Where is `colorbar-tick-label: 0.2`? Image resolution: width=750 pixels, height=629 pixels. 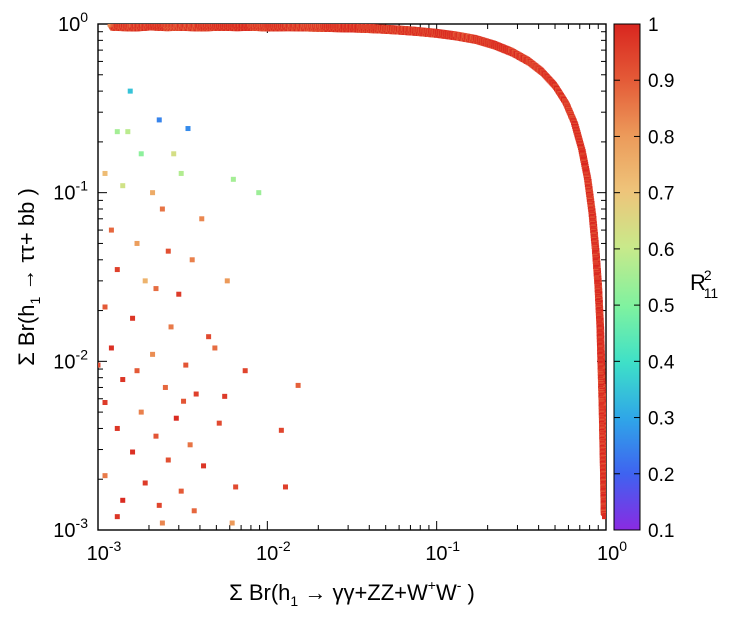 colorbar-tick-label: 0.2 is located at coordinates (661, 475).